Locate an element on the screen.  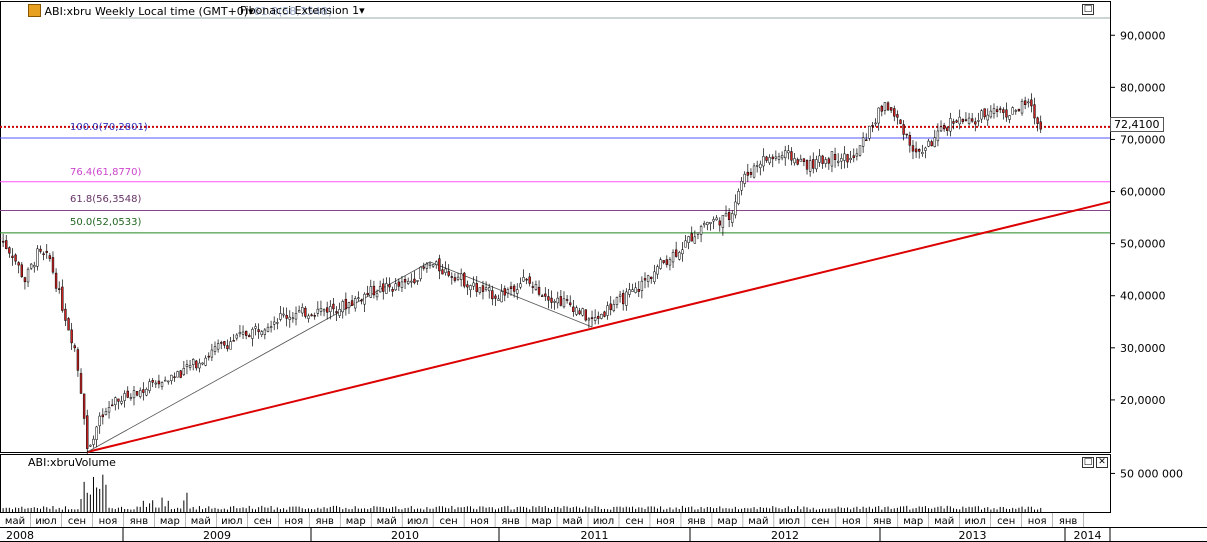
study-header: Fibonacci Extension 1▾ is located at coordinates (302, 10).